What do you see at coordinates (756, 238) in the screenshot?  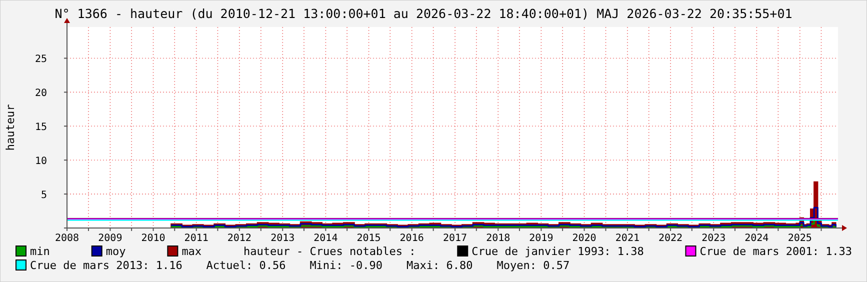 I see `x-tick-label: 2024` at bounding box center [756, 238].